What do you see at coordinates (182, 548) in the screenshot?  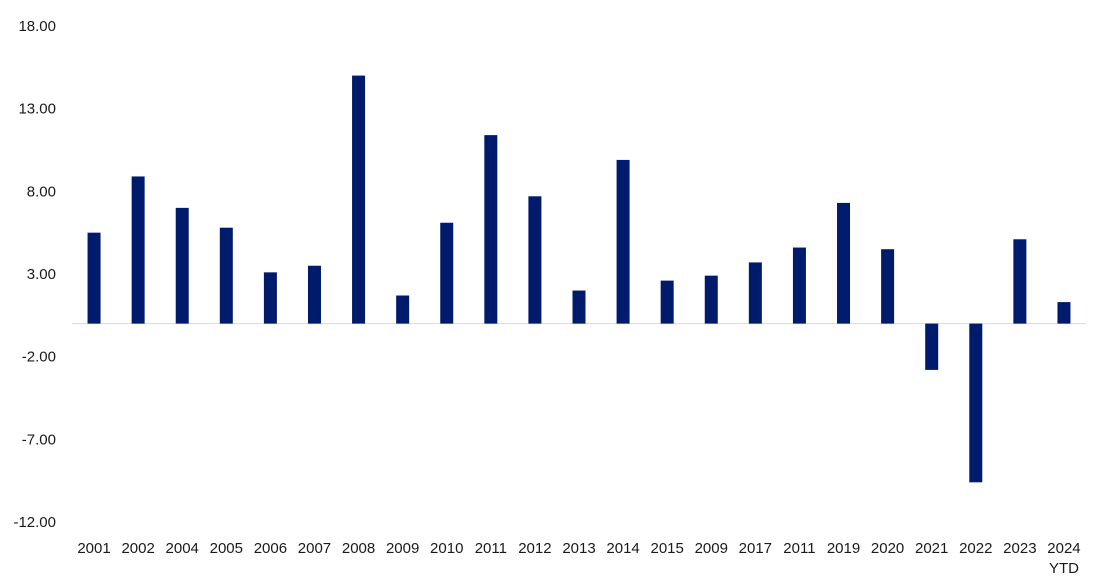 I see `x-tick-label: 2004` at bounding box center [182, 548].